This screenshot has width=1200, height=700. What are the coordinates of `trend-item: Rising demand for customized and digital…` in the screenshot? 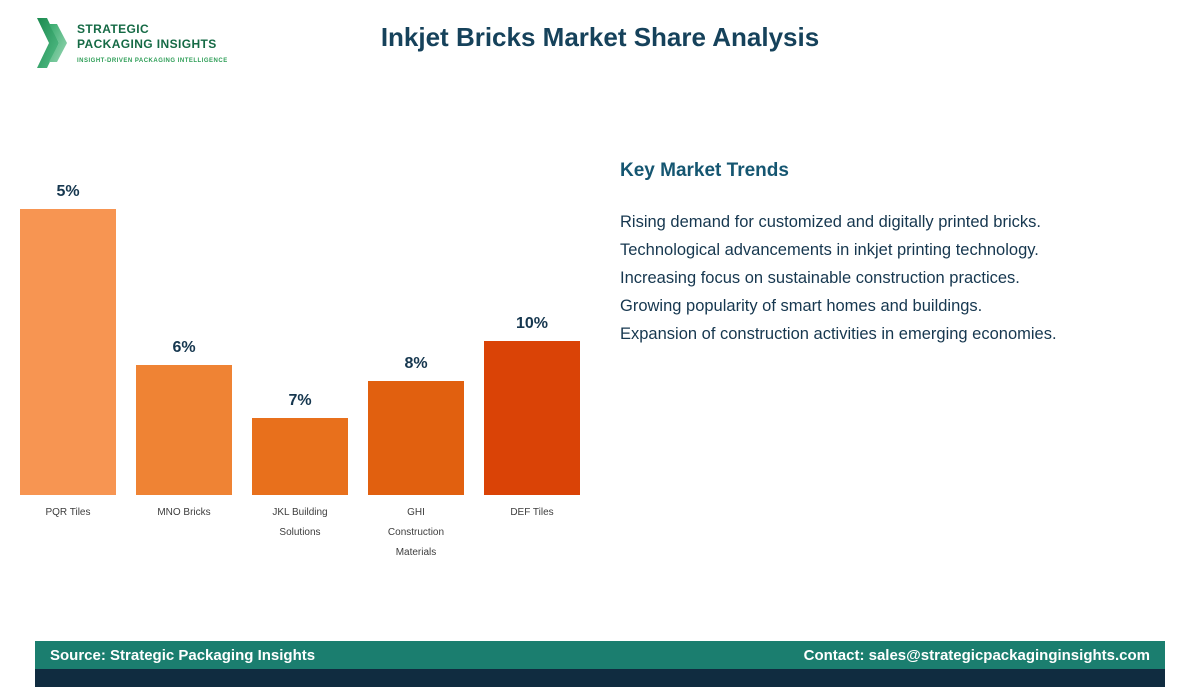 It's located at (830, 222).